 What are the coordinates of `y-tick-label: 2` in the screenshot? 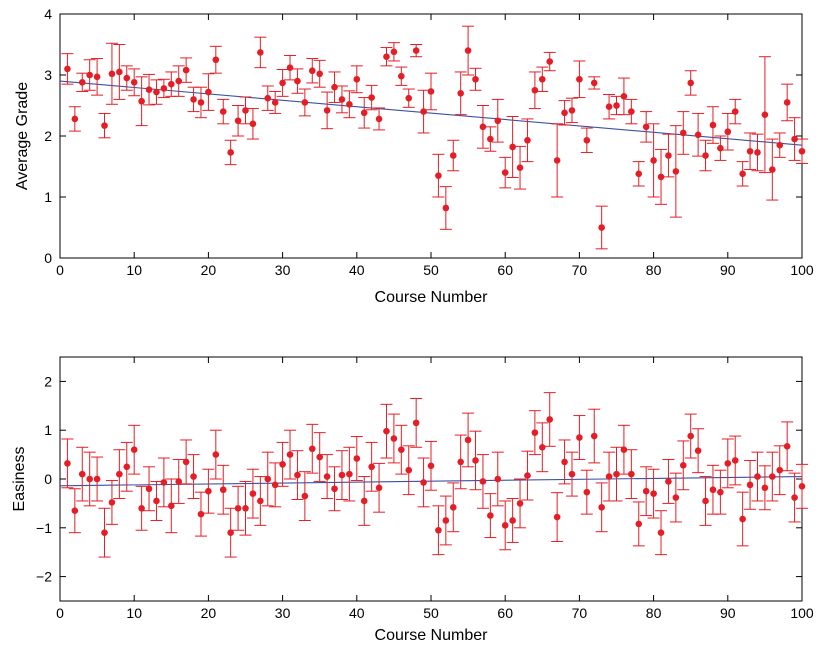 It's located at (48, 136).